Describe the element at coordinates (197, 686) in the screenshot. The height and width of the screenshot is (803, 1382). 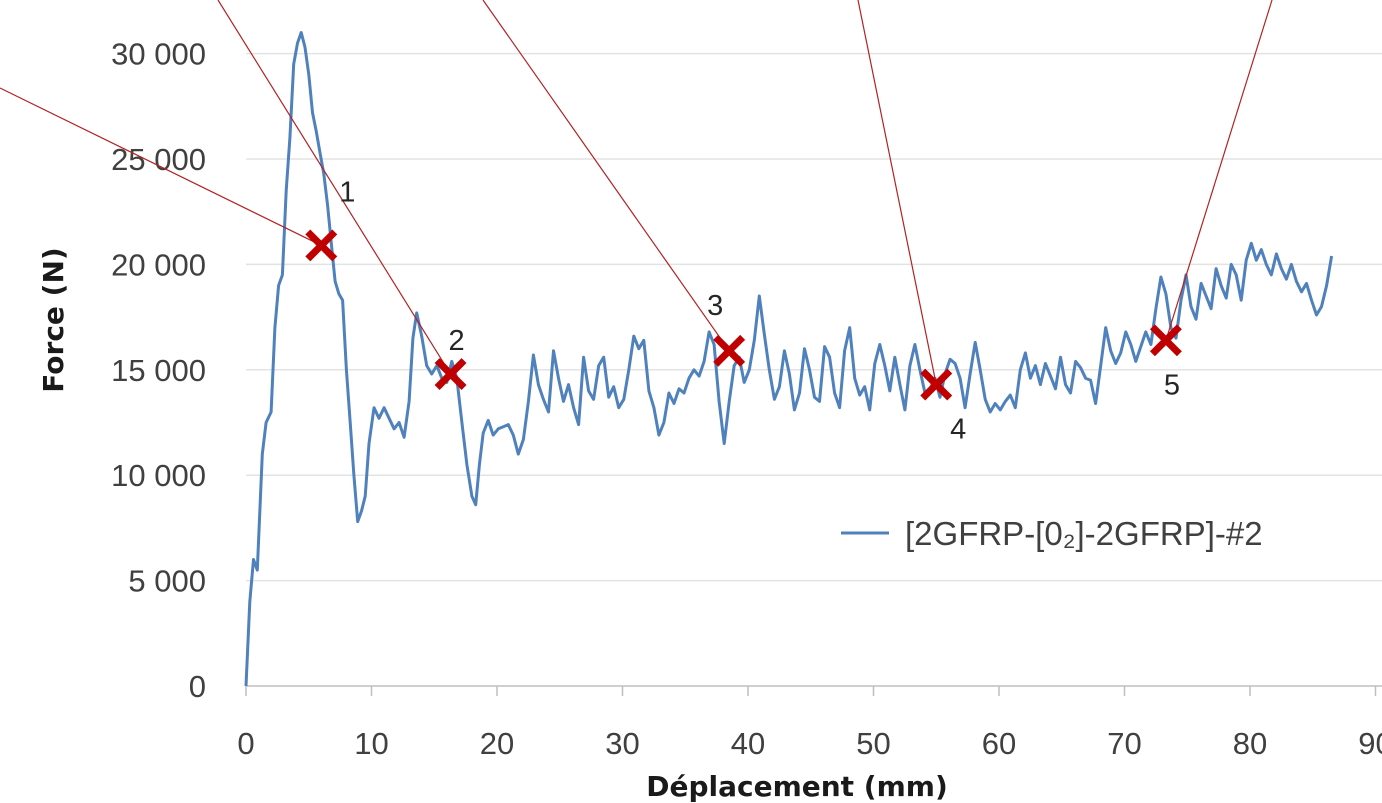
I see `y-tick-label: 0` at that location.